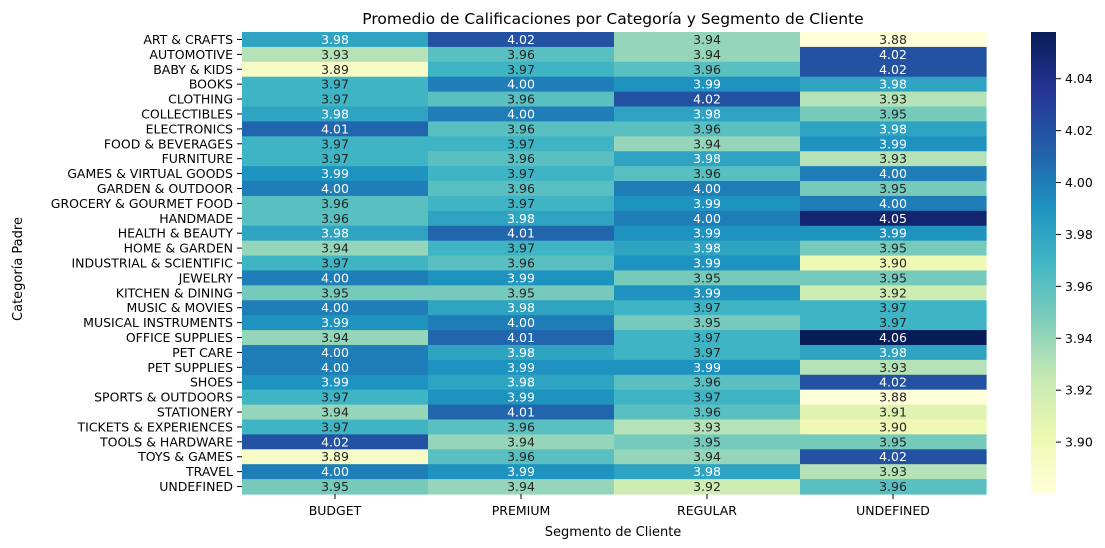 The width and height of the screenshot is (1105, 548). Describe the element at coordinates (176, 233) in the screenshot. I see `y-tick-label: HEALTH & BEAUTY` at that location.